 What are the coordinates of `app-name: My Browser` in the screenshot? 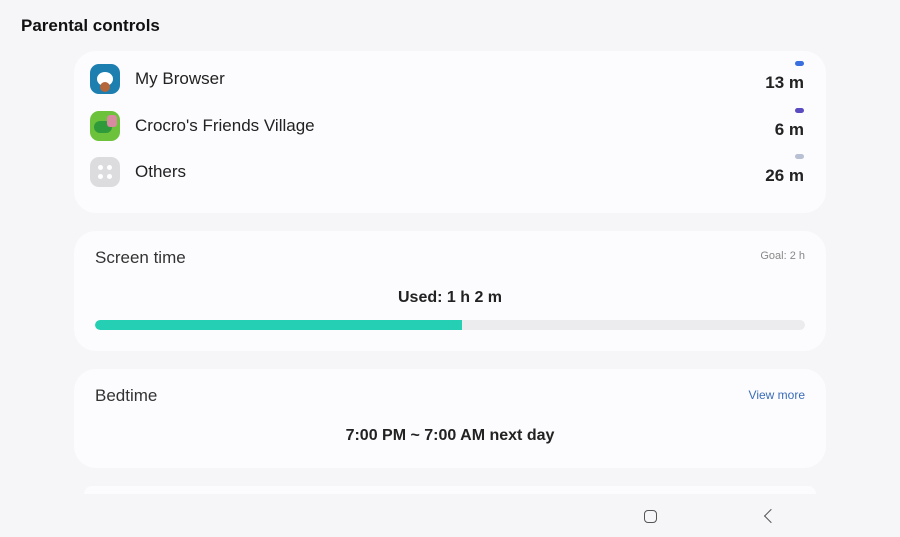 It's located at (180, 78).